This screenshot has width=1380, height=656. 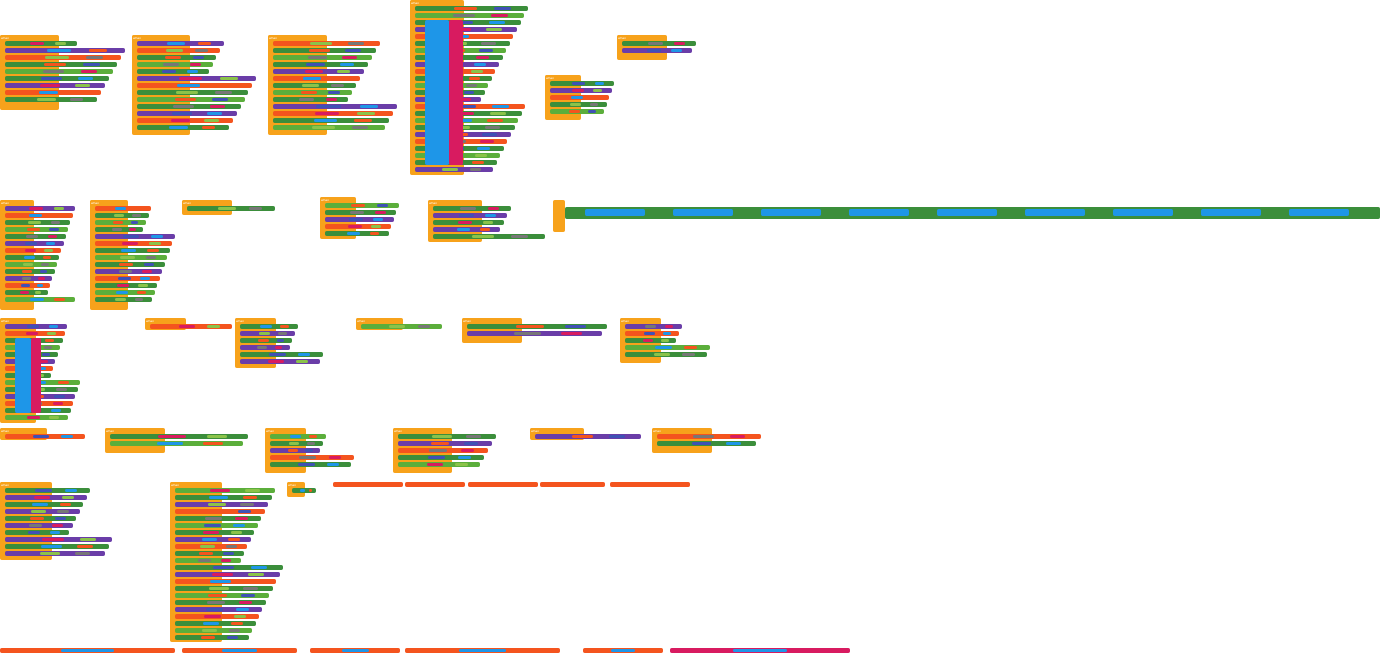 I want to click on logic-block, so click(x=456, y=92).